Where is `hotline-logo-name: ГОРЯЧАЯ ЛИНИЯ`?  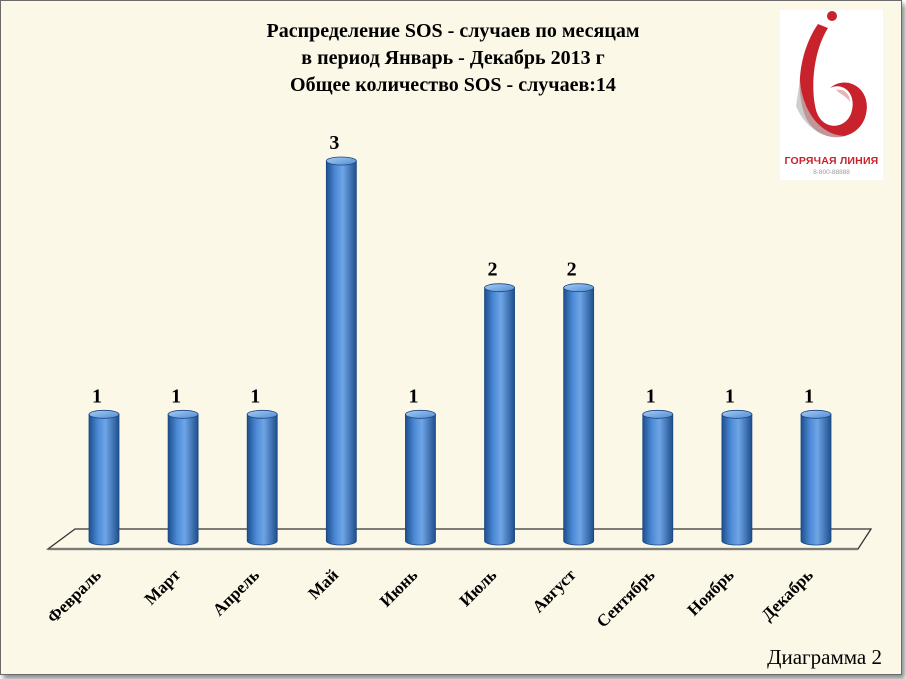
hotline-logo-name: ГОРЯЧАЯ ЛИНИЯ is located at coordinates (831, 161).